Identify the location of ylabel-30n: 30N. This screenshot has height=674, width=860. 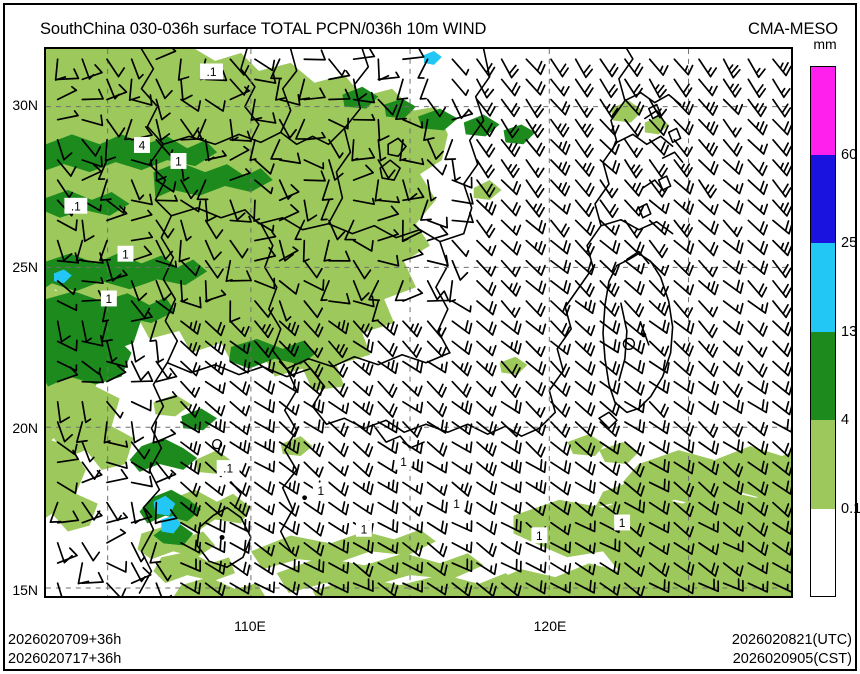
(25, 105).